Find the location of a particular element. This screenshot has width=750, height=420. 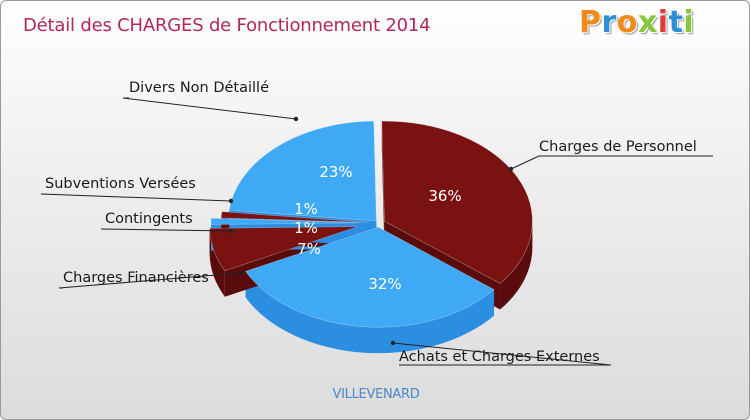

proxiti-logo: Proxiti is located at coordinates (636, 22).